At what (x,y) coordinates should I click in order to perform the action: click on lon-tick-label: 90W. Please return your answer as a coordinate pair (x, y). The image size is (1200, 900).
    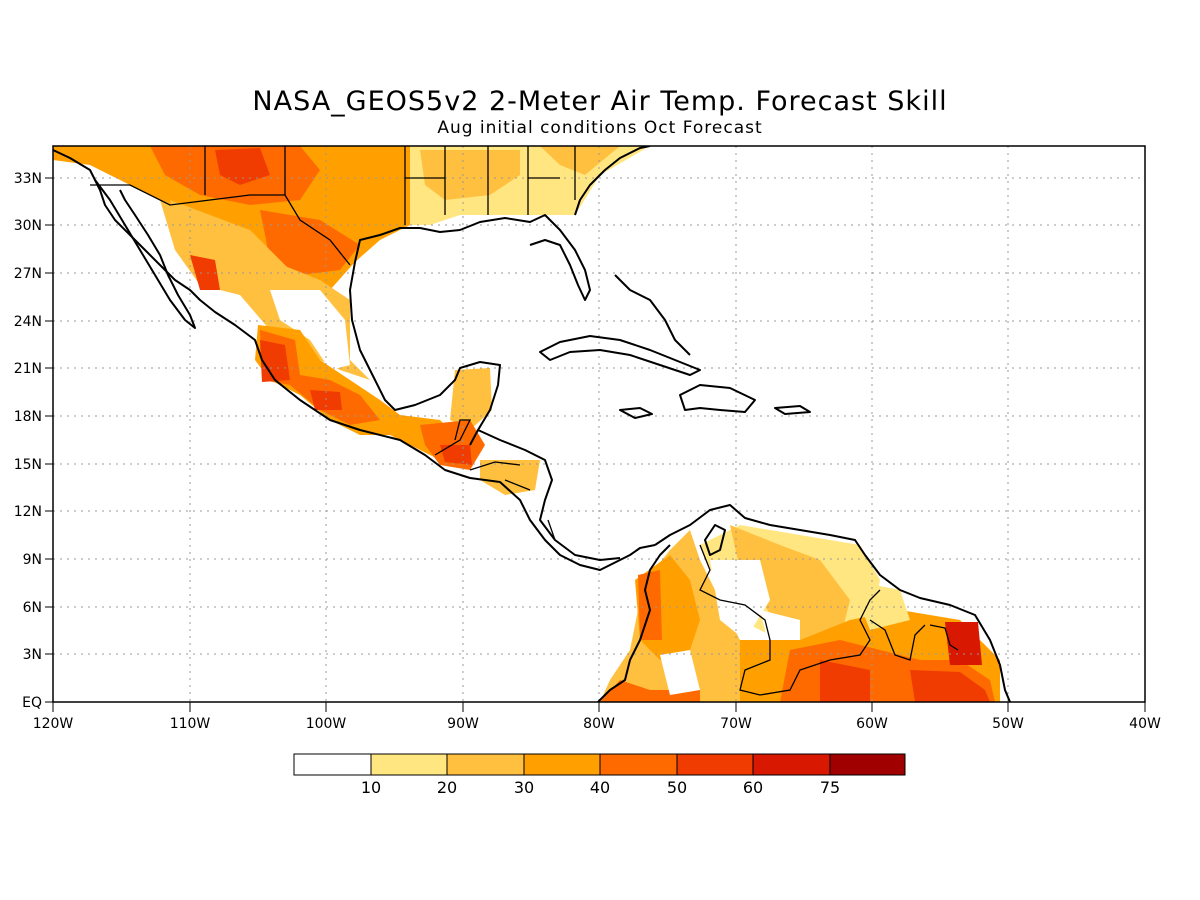
    Looking at the image, I should click on (463, 724).